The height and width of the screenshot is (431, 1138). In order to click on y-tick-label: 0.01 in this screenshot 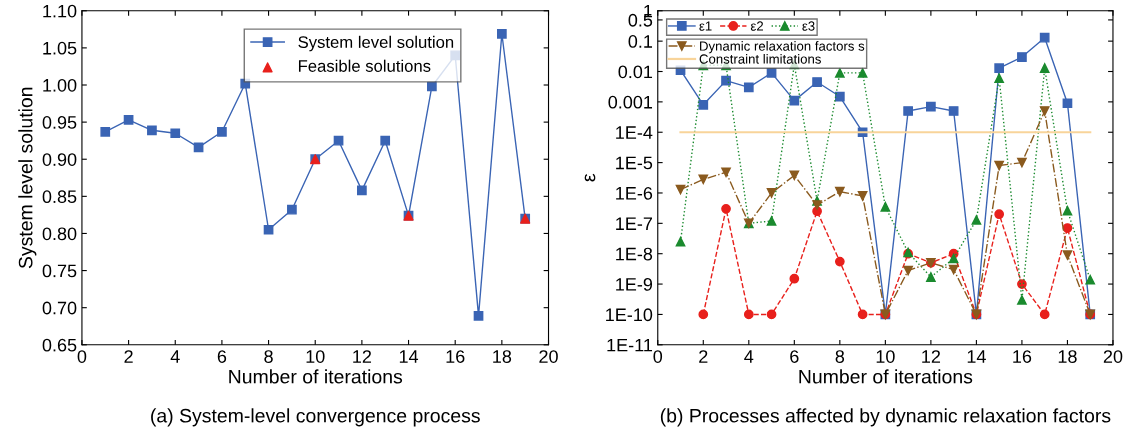, I will do `click(635, 72)`.